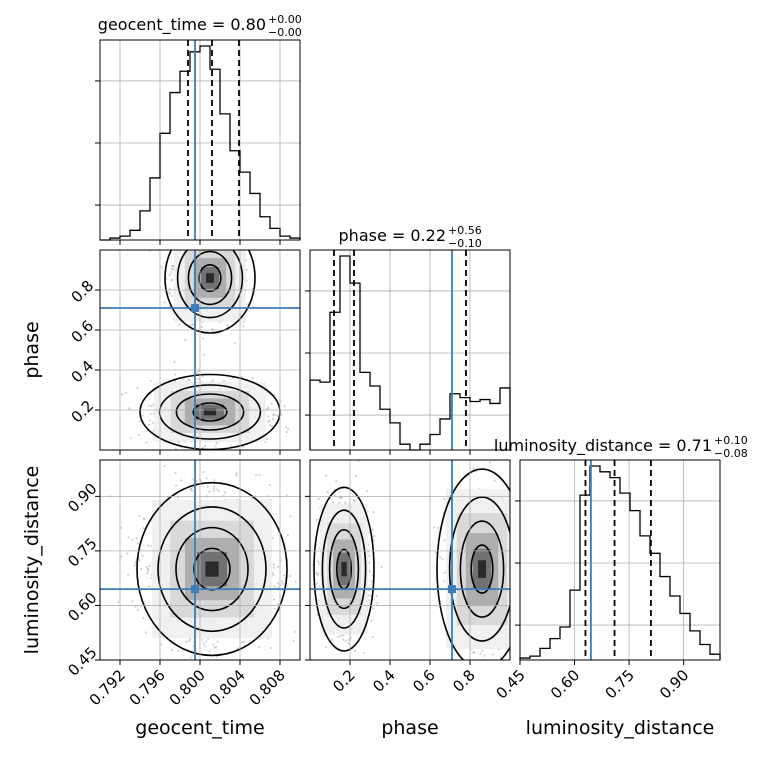 The height and width of the screenshot is (760, 760). Describe the element at coordinates (731, 453) in the screenshot. I see `title-lower: −0.08` at that location.